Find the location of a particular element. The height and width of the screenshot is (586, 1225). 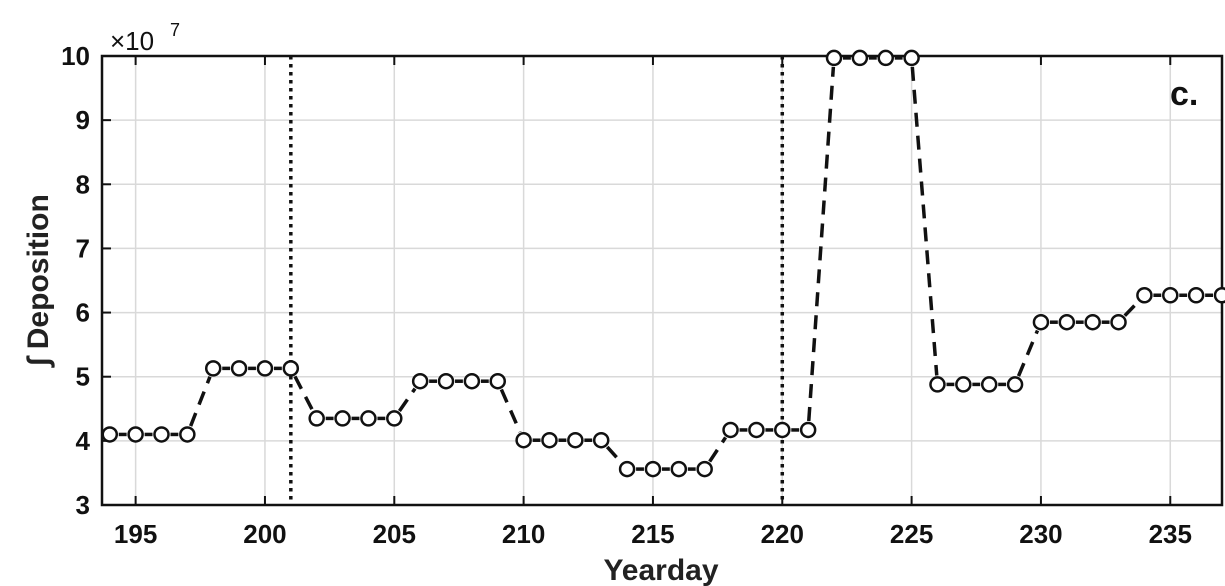

y-multiplier: ×10 is located at coordinates (132, 41).